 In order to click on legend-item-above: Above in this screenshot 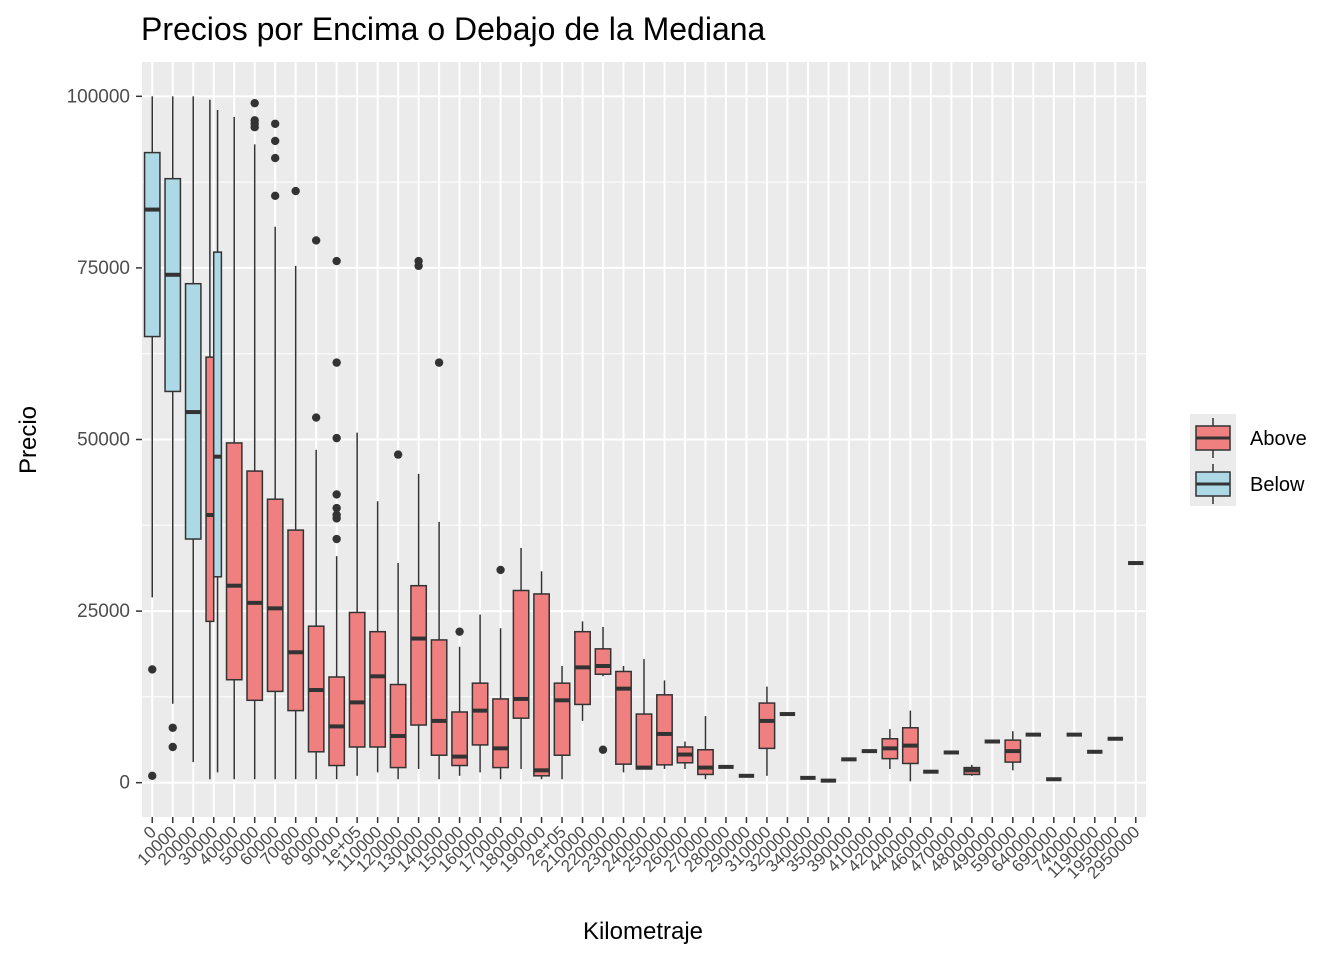, I will do `click(1251, 438)`.